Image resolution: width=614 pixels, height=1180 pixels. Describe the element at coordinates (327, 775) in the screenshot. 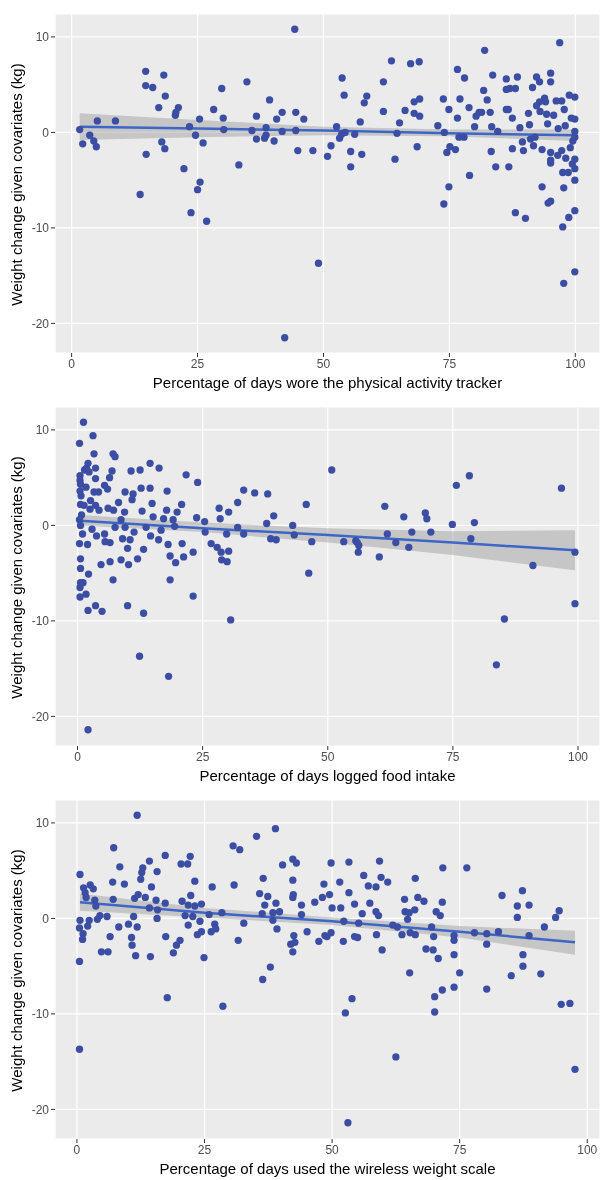

I see `x-axis-title: Percentage of days logged food intake` at that location.